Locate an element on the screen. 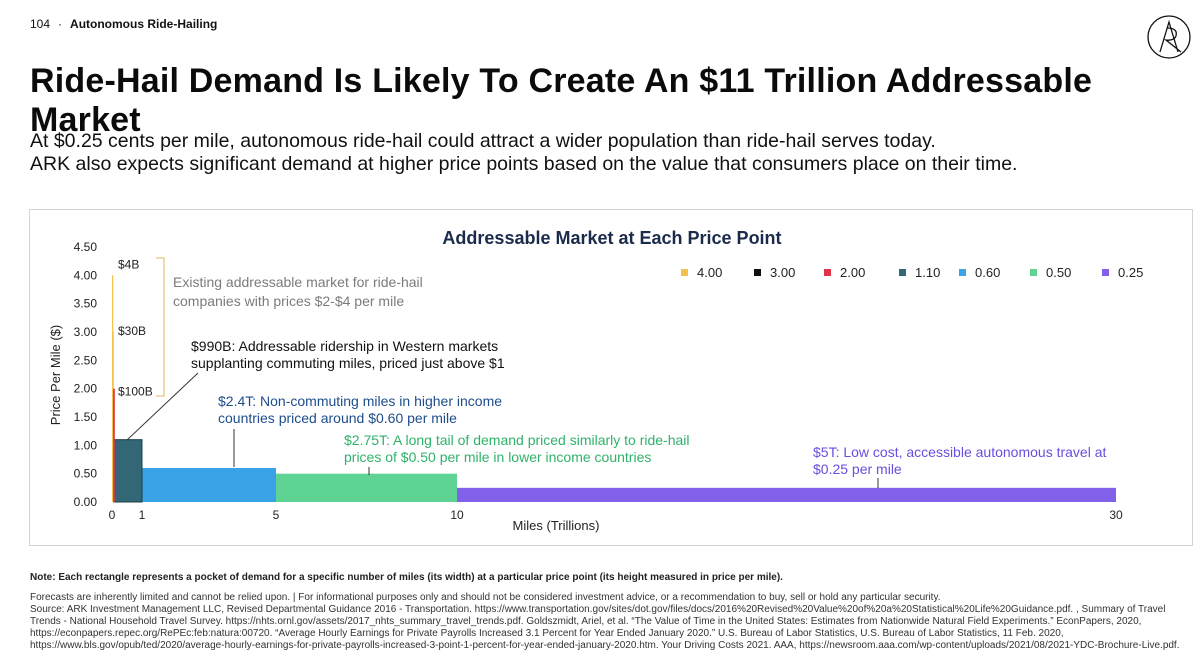  label-4b: $4B is located at coordinates (128, 264).